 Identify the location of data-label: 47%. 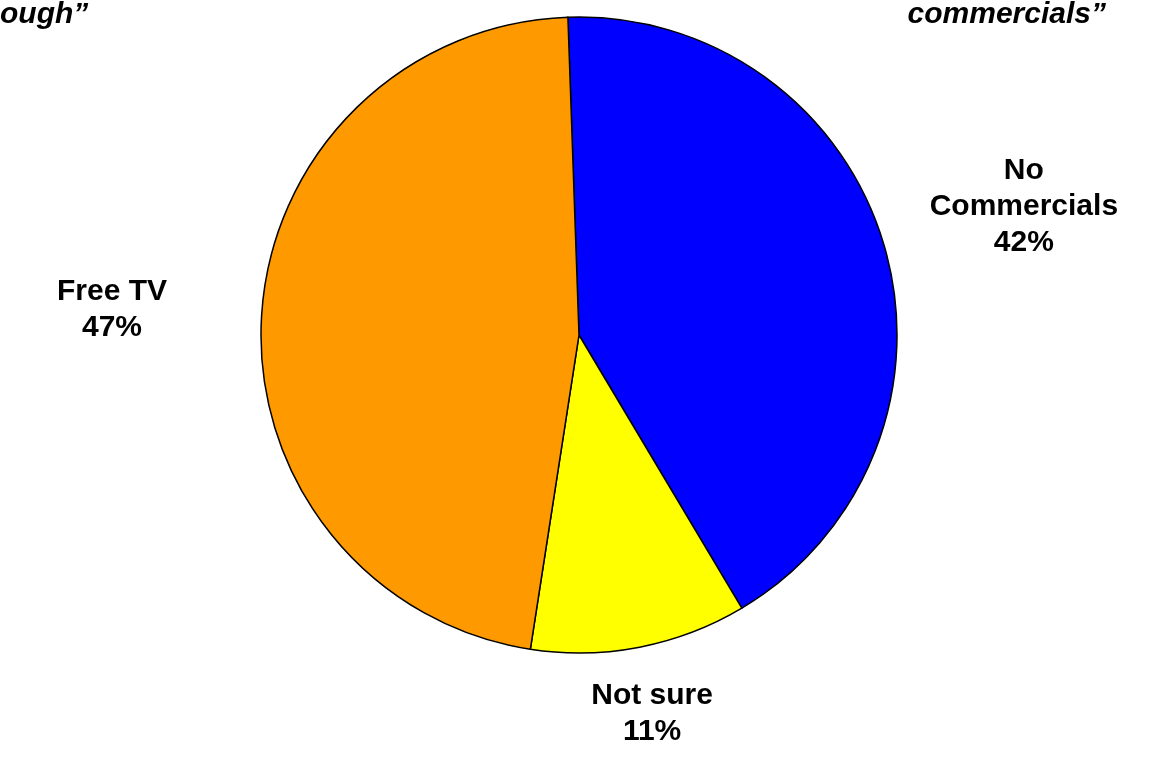
(112, 325).